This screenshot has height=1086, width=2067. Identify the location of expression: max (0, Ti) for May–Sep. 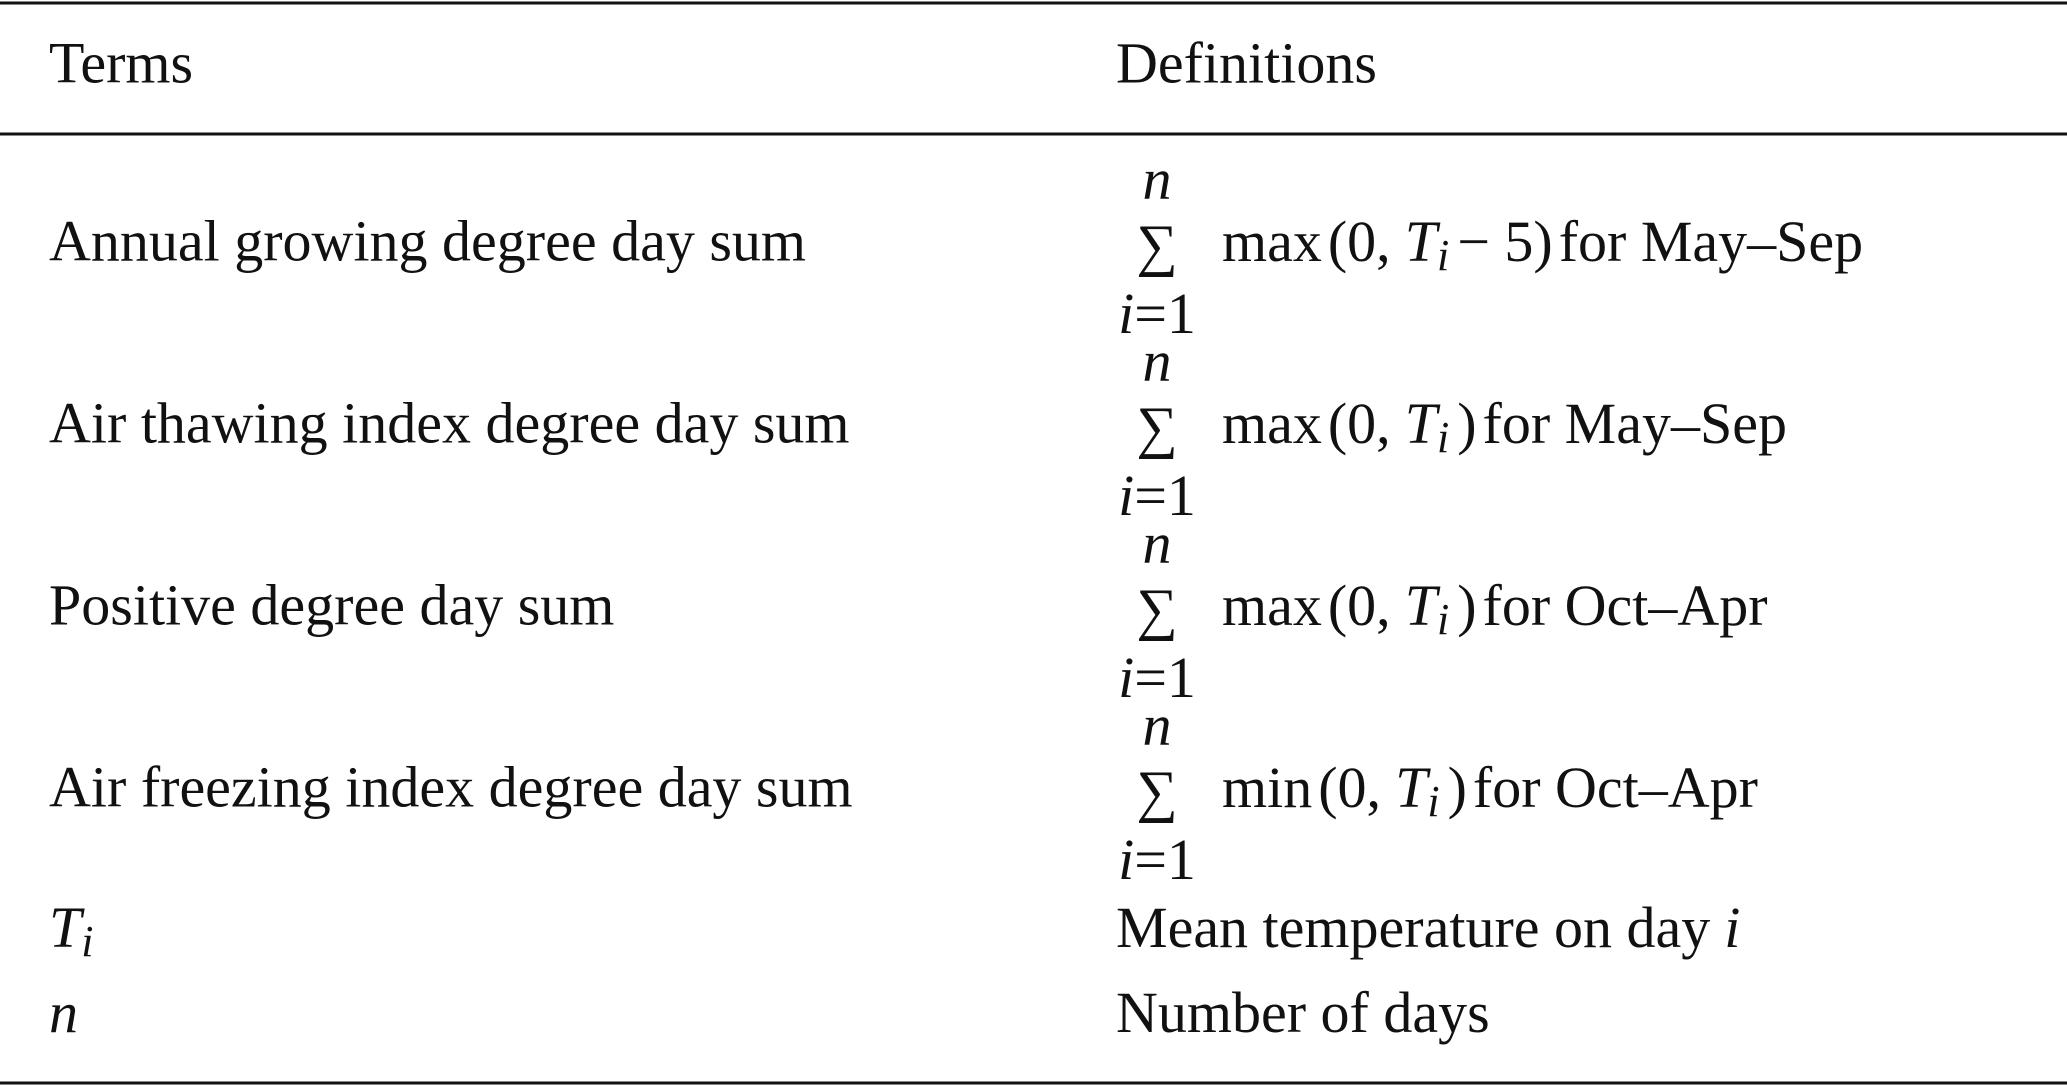
(1504, 426).